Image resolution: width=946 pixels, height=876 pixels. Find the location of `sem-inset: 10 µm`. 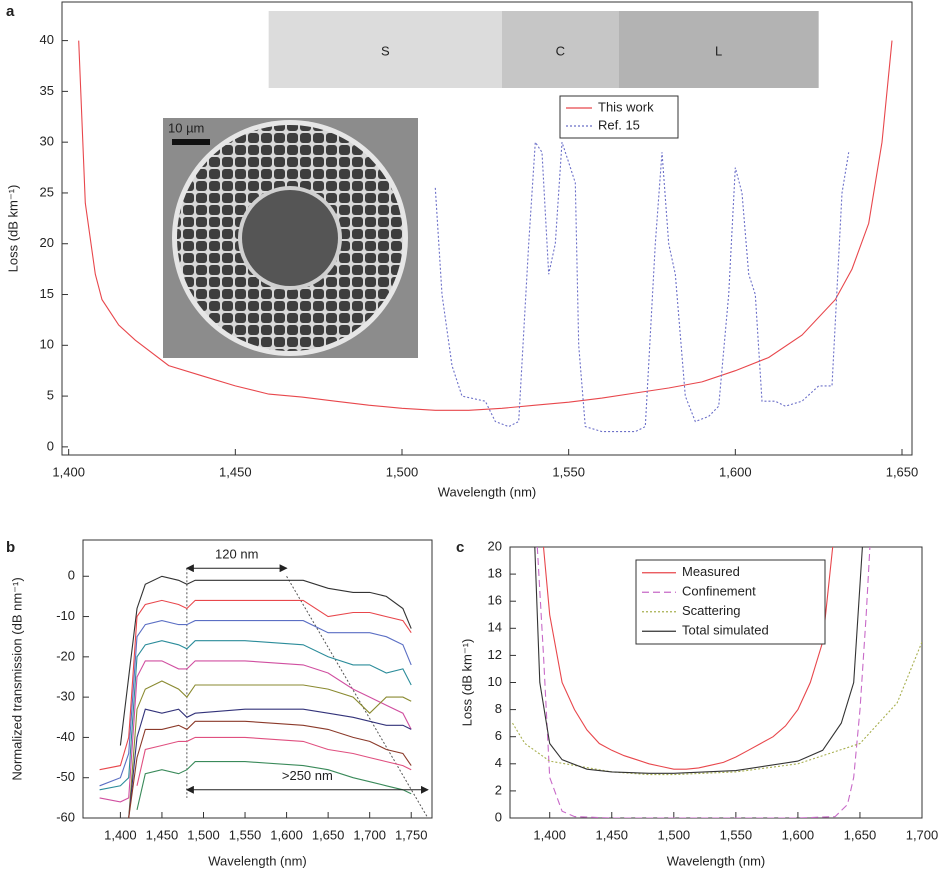

sem-inset: 10 µm is located at coordinates (290, 238).